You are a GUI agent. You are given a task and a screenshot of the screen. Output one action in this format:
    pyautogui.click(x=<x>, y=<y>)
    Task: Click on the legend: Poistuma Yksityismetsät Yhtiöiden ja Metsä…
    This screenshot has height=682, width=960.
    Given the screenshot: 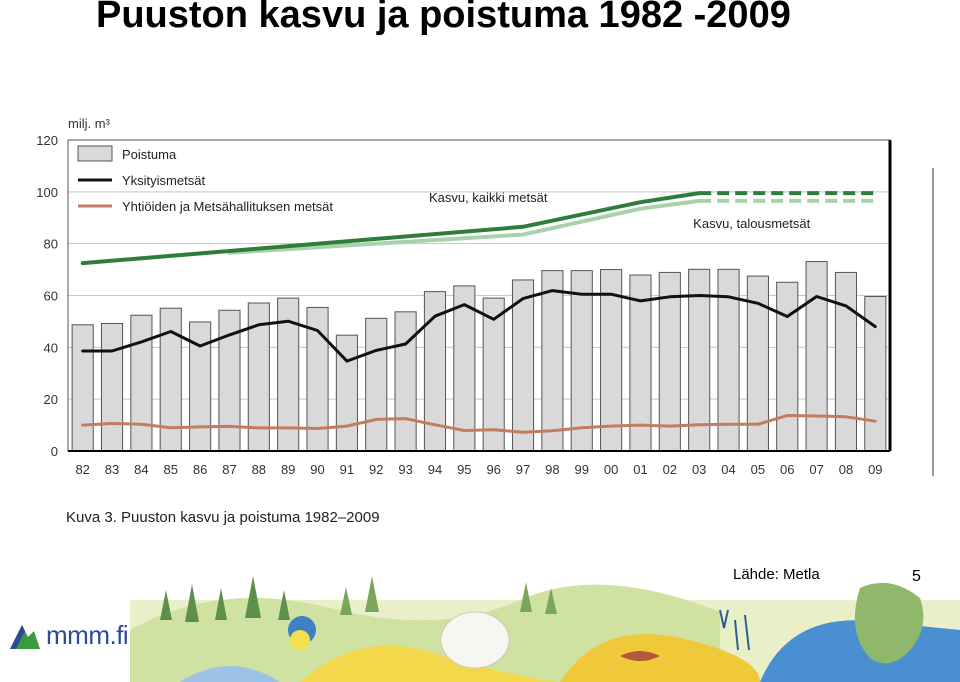 What is the action you would take?
    pyautogui.click(x=205, y=179)
    